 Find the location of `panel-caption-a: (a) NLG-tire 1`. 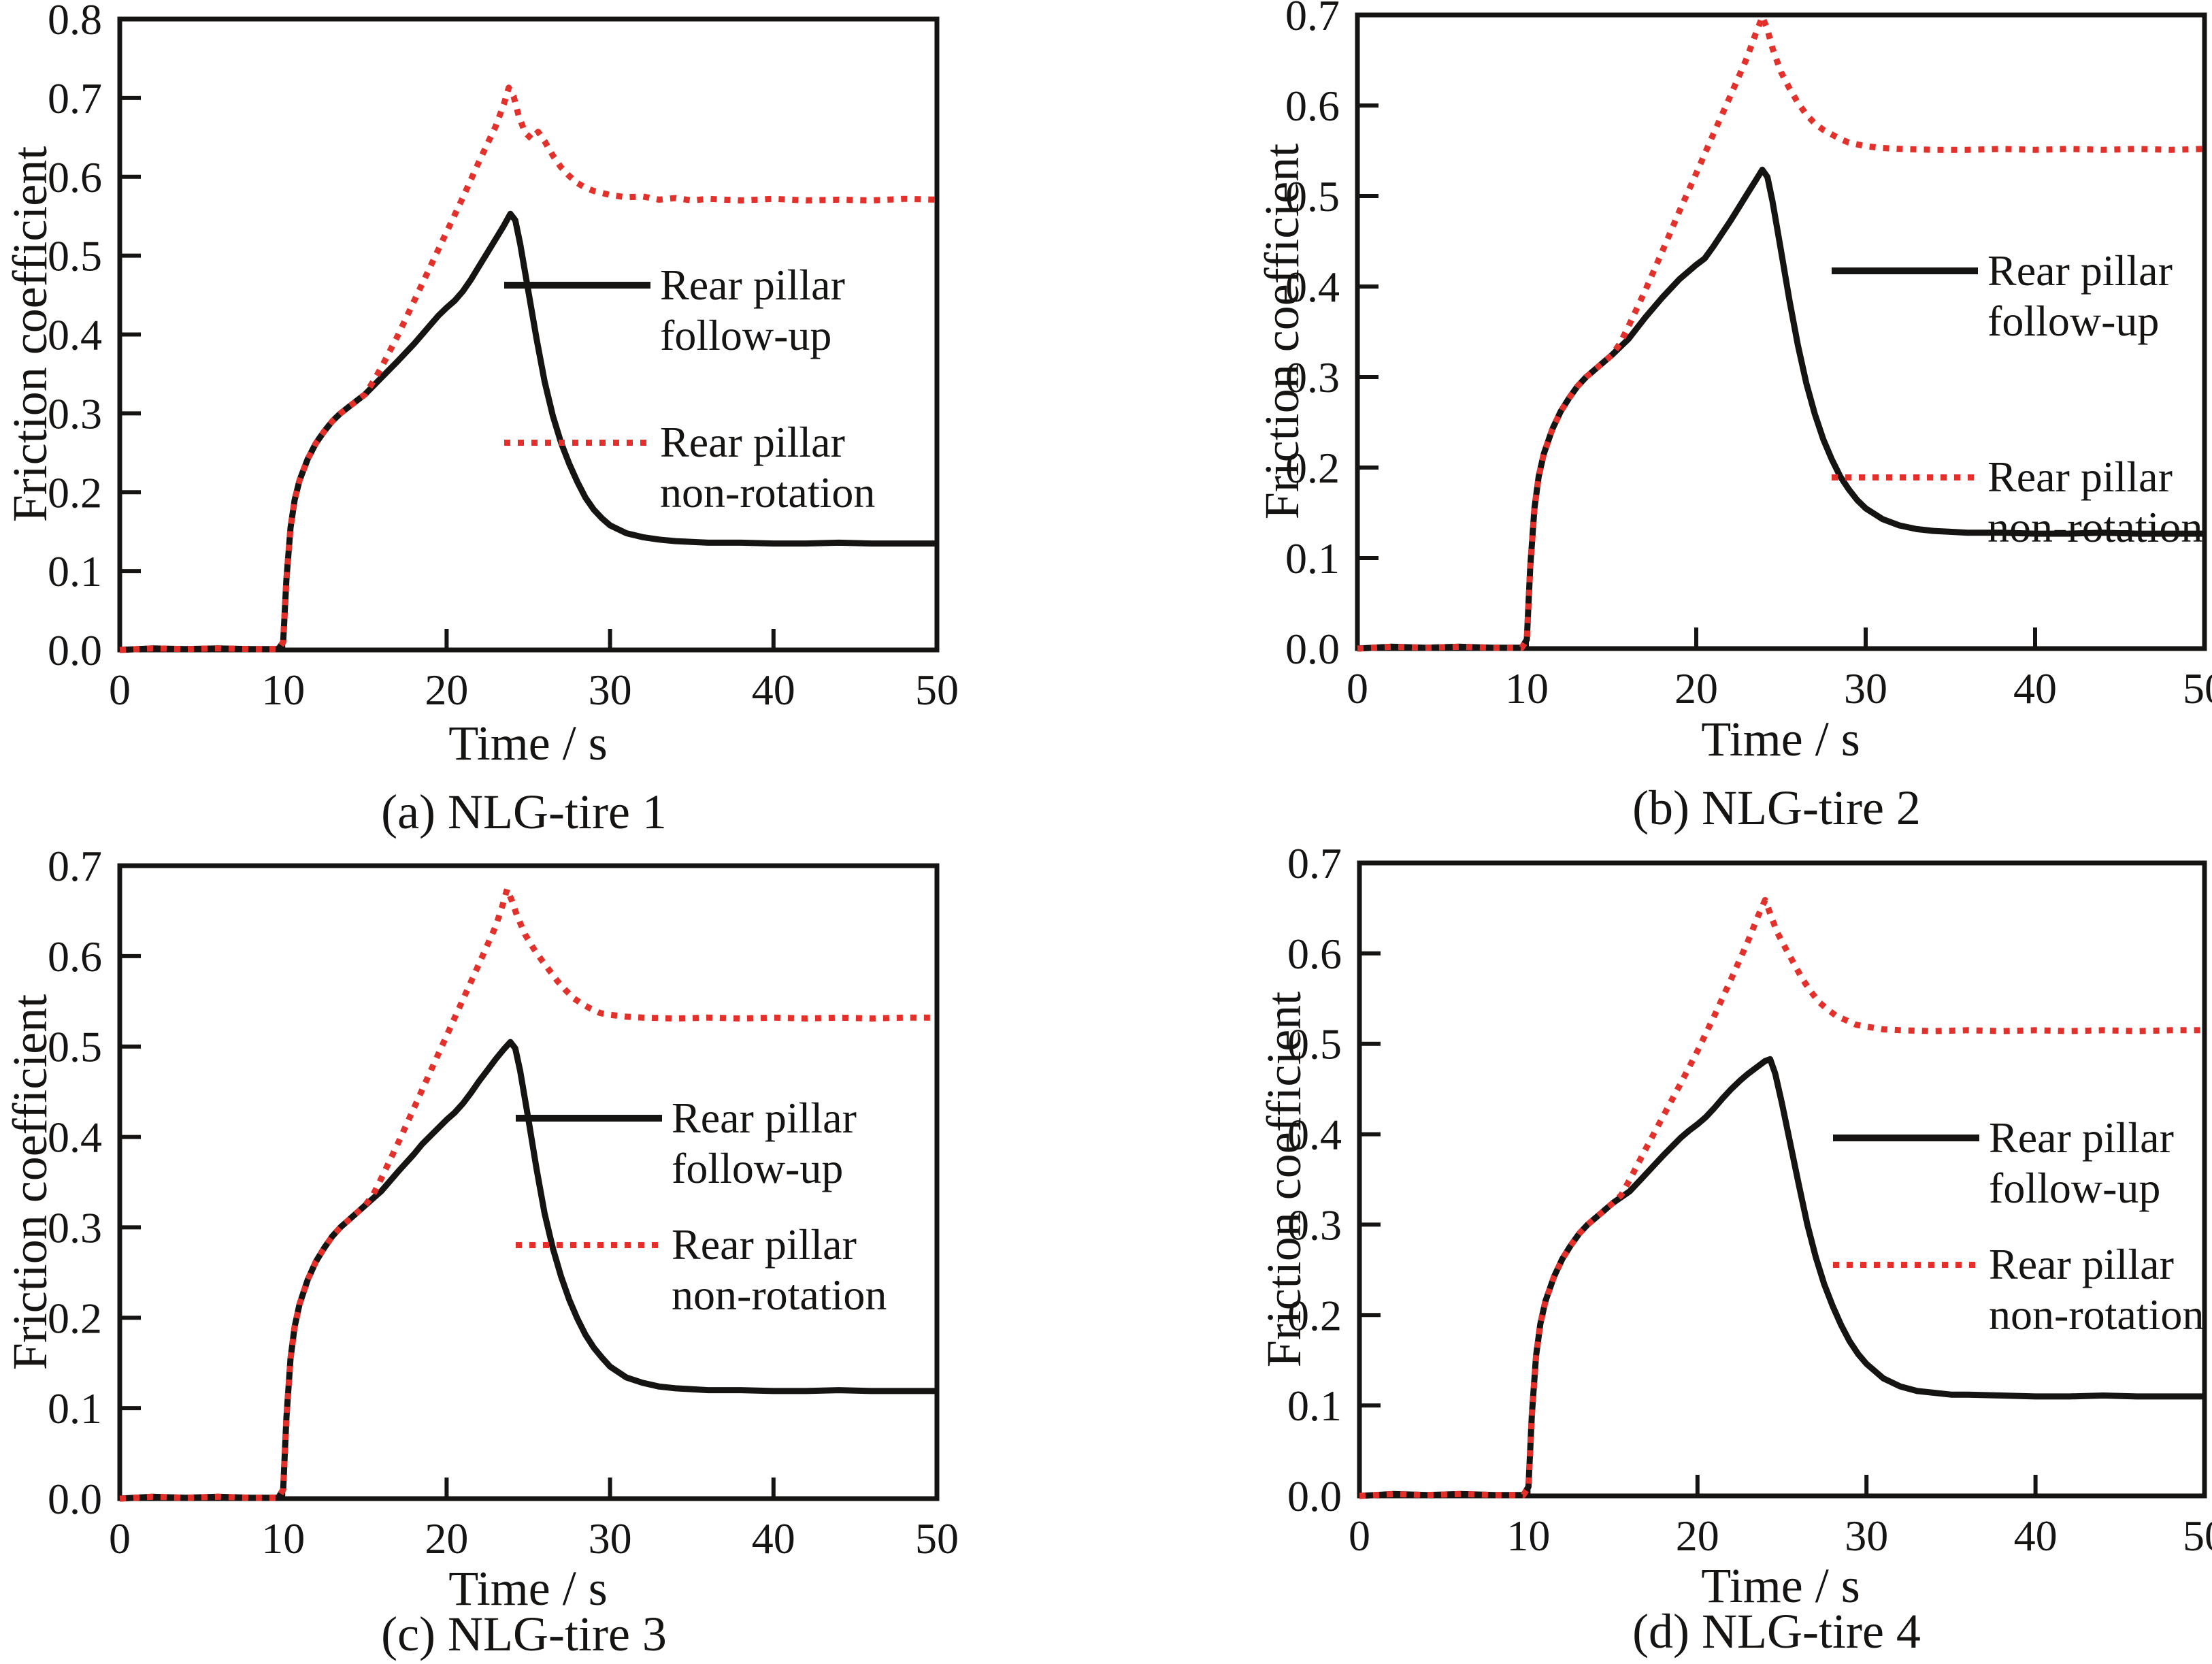

panel-caption-a: (a) NLG-tire 1 is located at coordinates (524, 812).